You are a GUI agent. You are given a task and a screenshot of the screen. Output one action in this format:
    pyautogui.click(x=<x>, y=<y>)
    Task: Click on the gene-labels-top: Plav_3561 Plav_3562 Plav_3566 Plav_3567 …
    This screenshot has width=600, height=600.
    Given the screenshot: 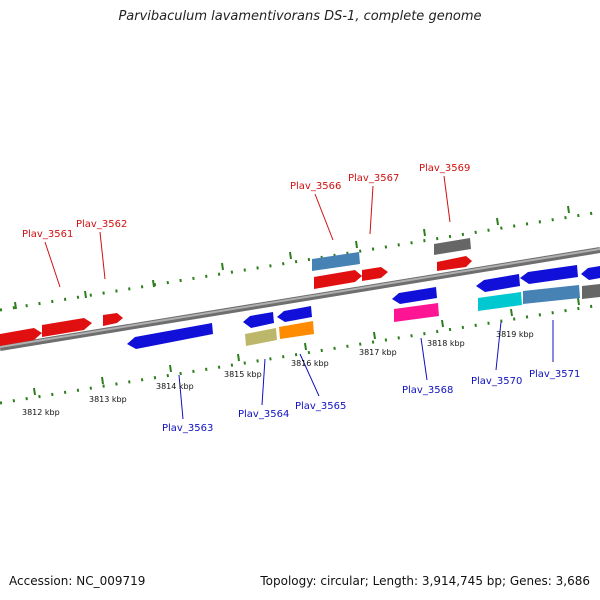 What is the action you would take?
    pyautogui.click(x=246, y=201)
    